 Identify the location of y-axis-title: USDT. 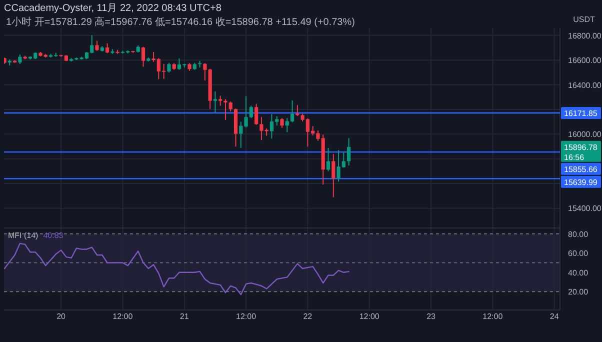
(584, 19).